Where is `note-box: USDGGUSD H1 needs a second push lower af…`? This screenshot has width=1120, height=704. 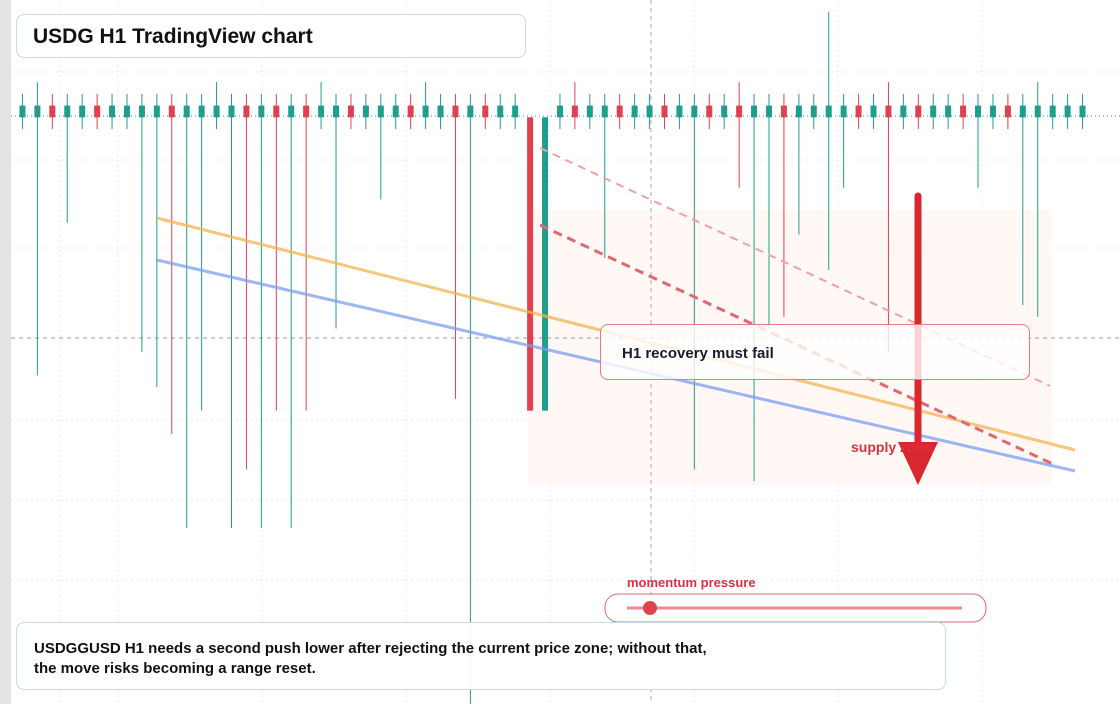
note-box: USDGGUSD H1 needs a second push lower af… is located at coordinates (481, 656).